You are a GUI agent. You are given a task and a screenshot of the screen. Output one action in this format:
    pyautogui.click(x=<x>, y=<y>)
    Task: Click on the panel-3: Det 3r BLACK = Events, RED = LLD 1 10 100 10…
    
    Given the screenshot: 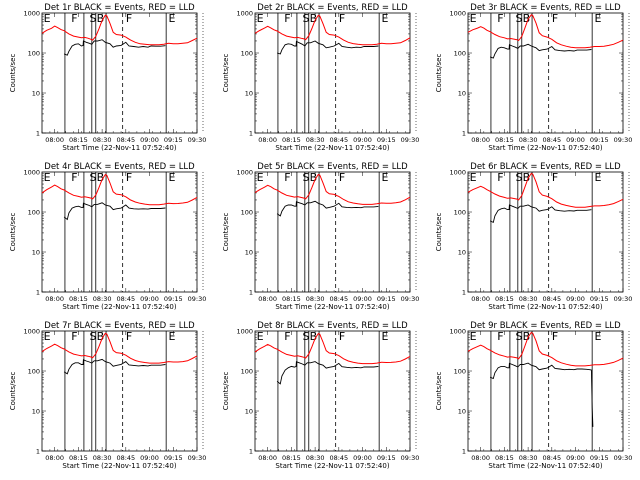 What is the action you would take?
    pyautogui.click(x=533, y=77)
    